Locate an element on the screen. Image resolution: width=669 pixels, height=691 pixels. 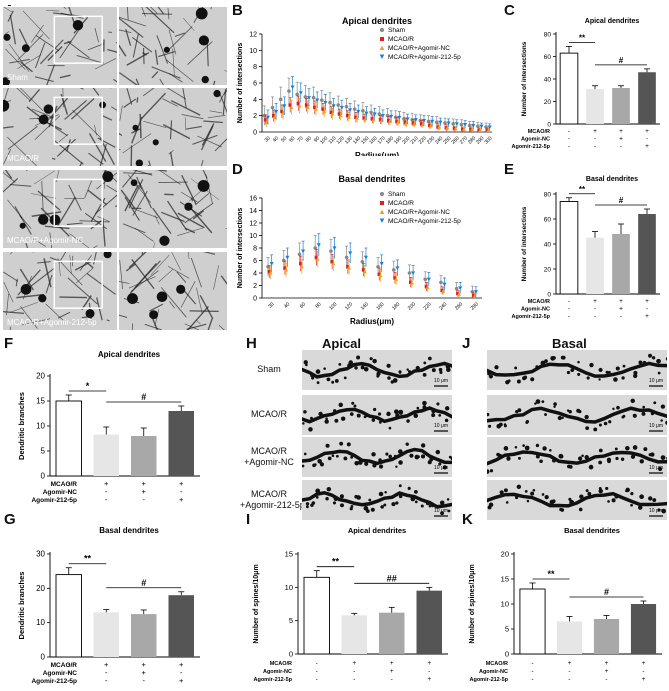
y-tick-label: 40 is located at coordinates (548, 245).